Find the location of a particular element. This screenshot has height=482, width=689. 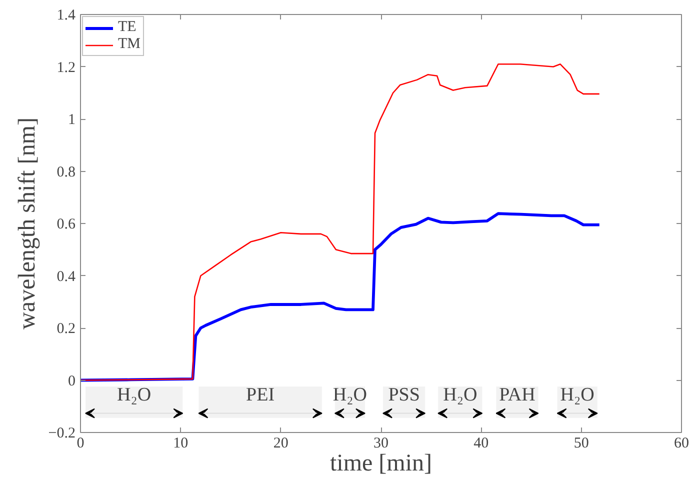

band-label: PSS is located at coordinates (404, 395).